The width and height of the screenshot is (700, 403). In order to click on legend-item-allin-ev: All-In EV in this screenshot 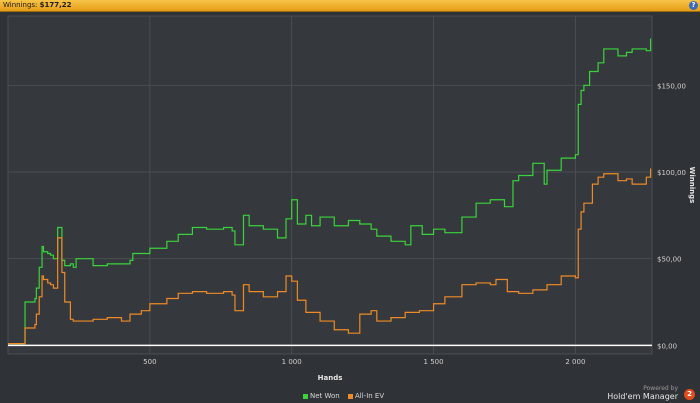, I will do `click(366, 396)`.